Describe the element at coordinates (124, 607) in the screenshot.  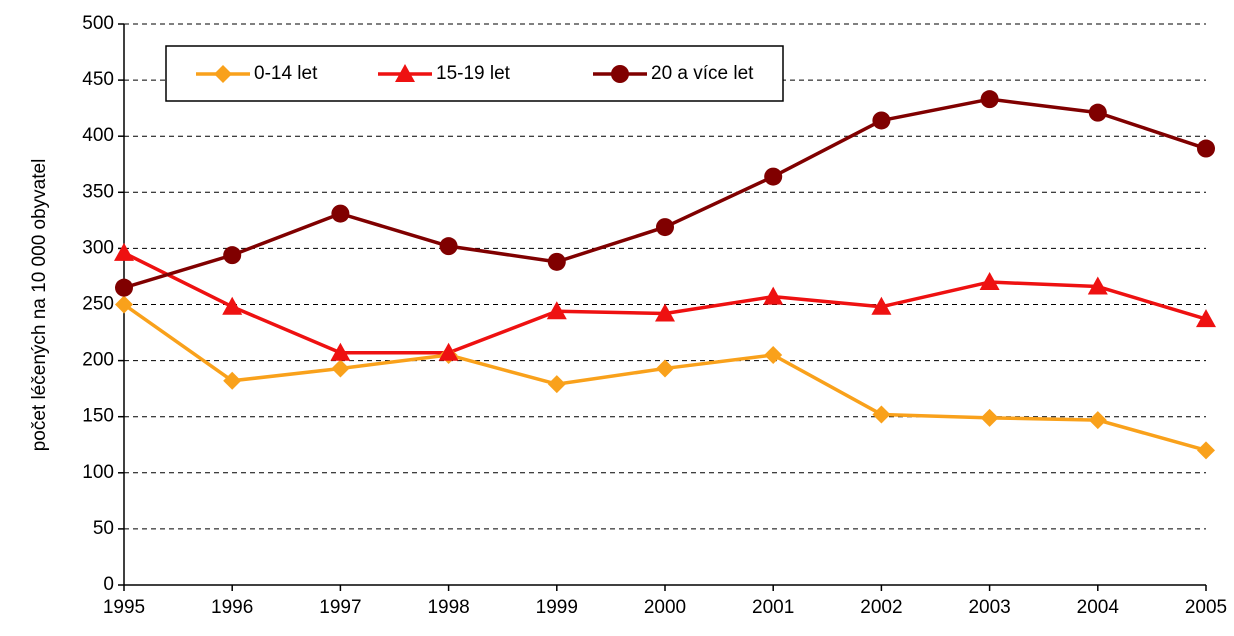
I see `x-tick-label: 1995` at that location.